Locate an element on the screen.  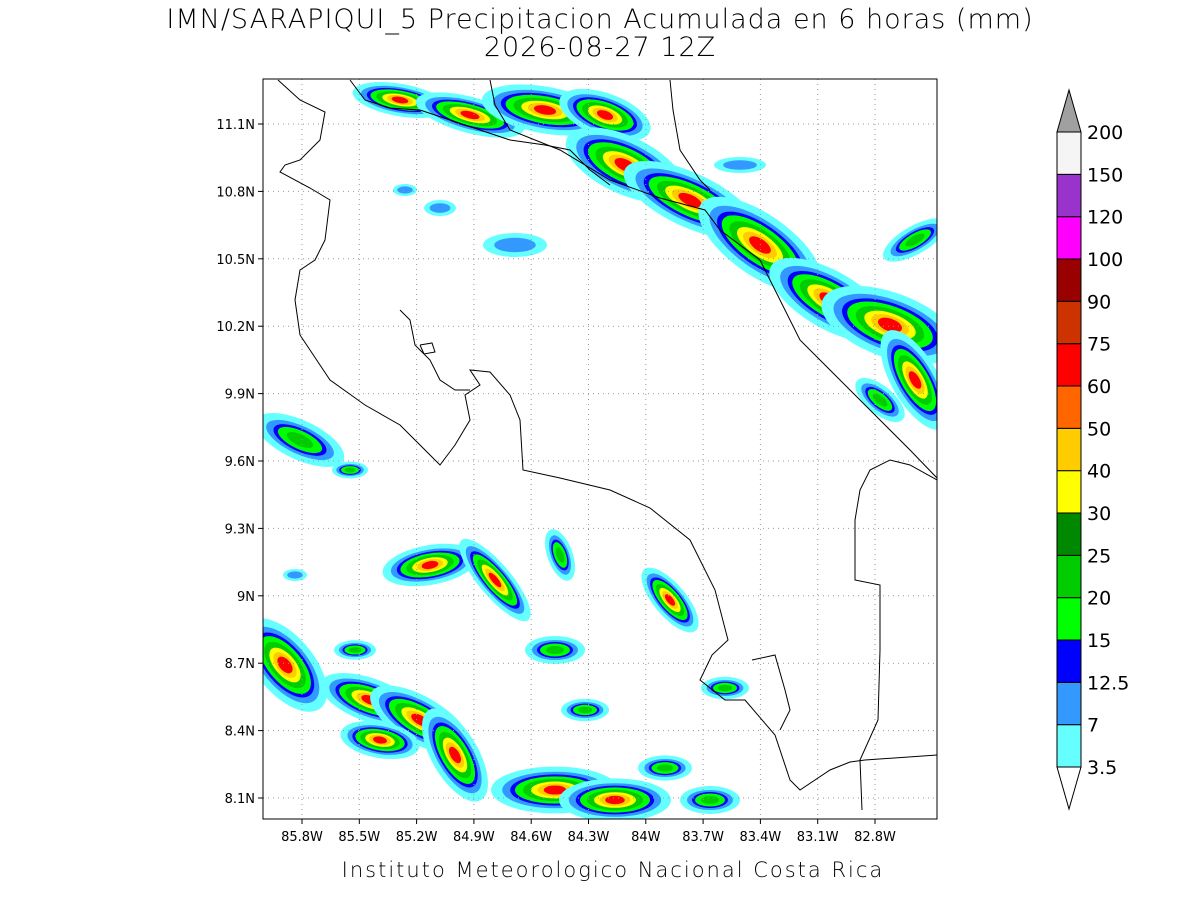
colorbar-label: 50 is located at coordinates (1099, 429).